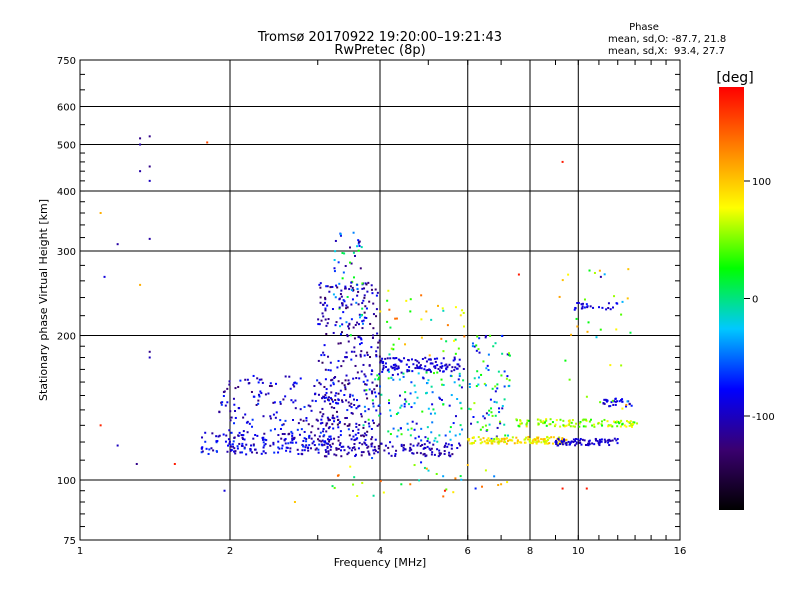 The width and height of the screenshot is (800, 600). Describe the element at coordinates (680, 551) in the screenshot. I see `x-tick-label: 16` at that location.